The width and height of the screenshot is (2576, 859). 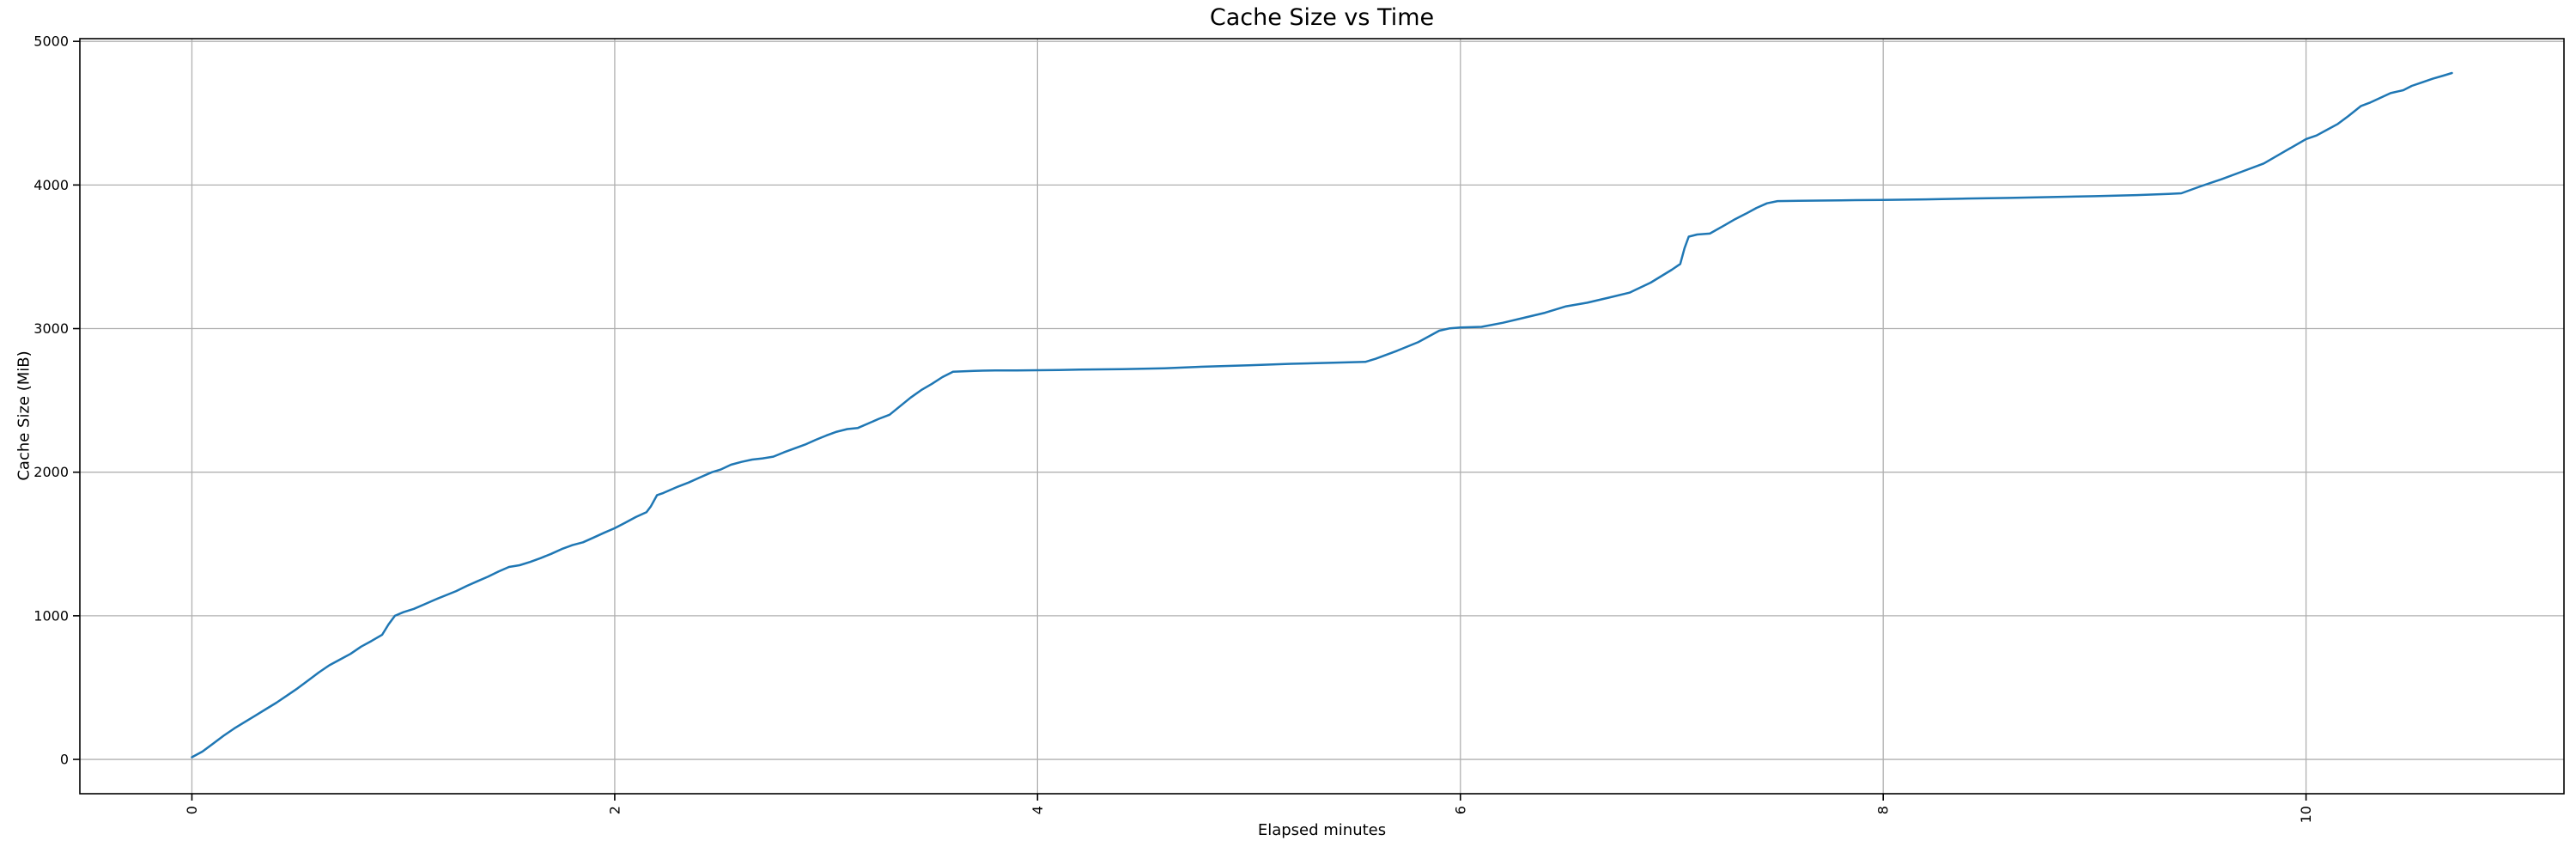 What do you see at coordinates (1322, 830) in the screenshot?
I see `x-axis-label: Elapsed minutes` at bounding box center [1322, 830].